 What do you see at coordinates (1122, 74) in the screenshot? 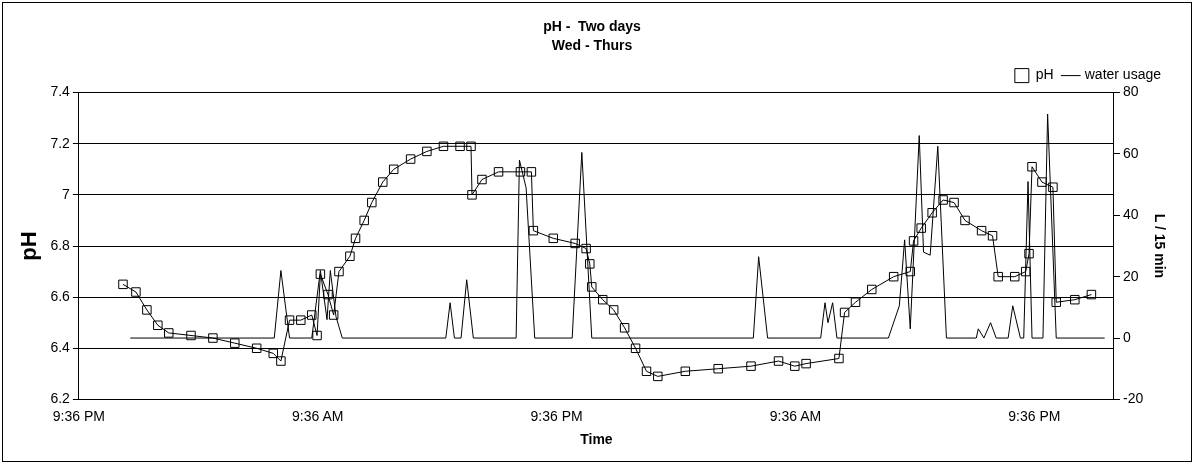
I see `legend-label: water usage` at bounding box center [1122, 74].